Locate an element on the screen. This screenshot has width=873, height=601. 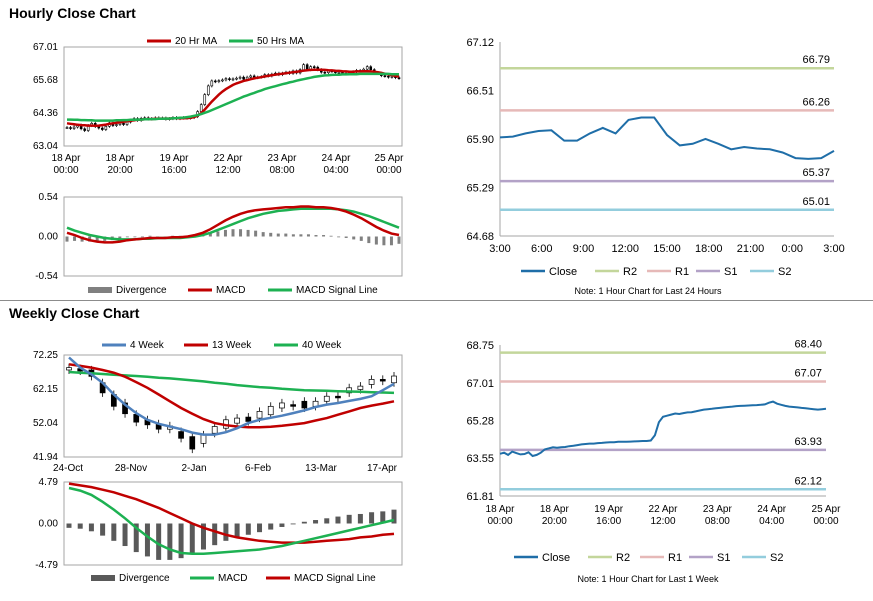
weekly-levels-xtick: 18 Apr 00:00 is located at coordinates (501, 515).